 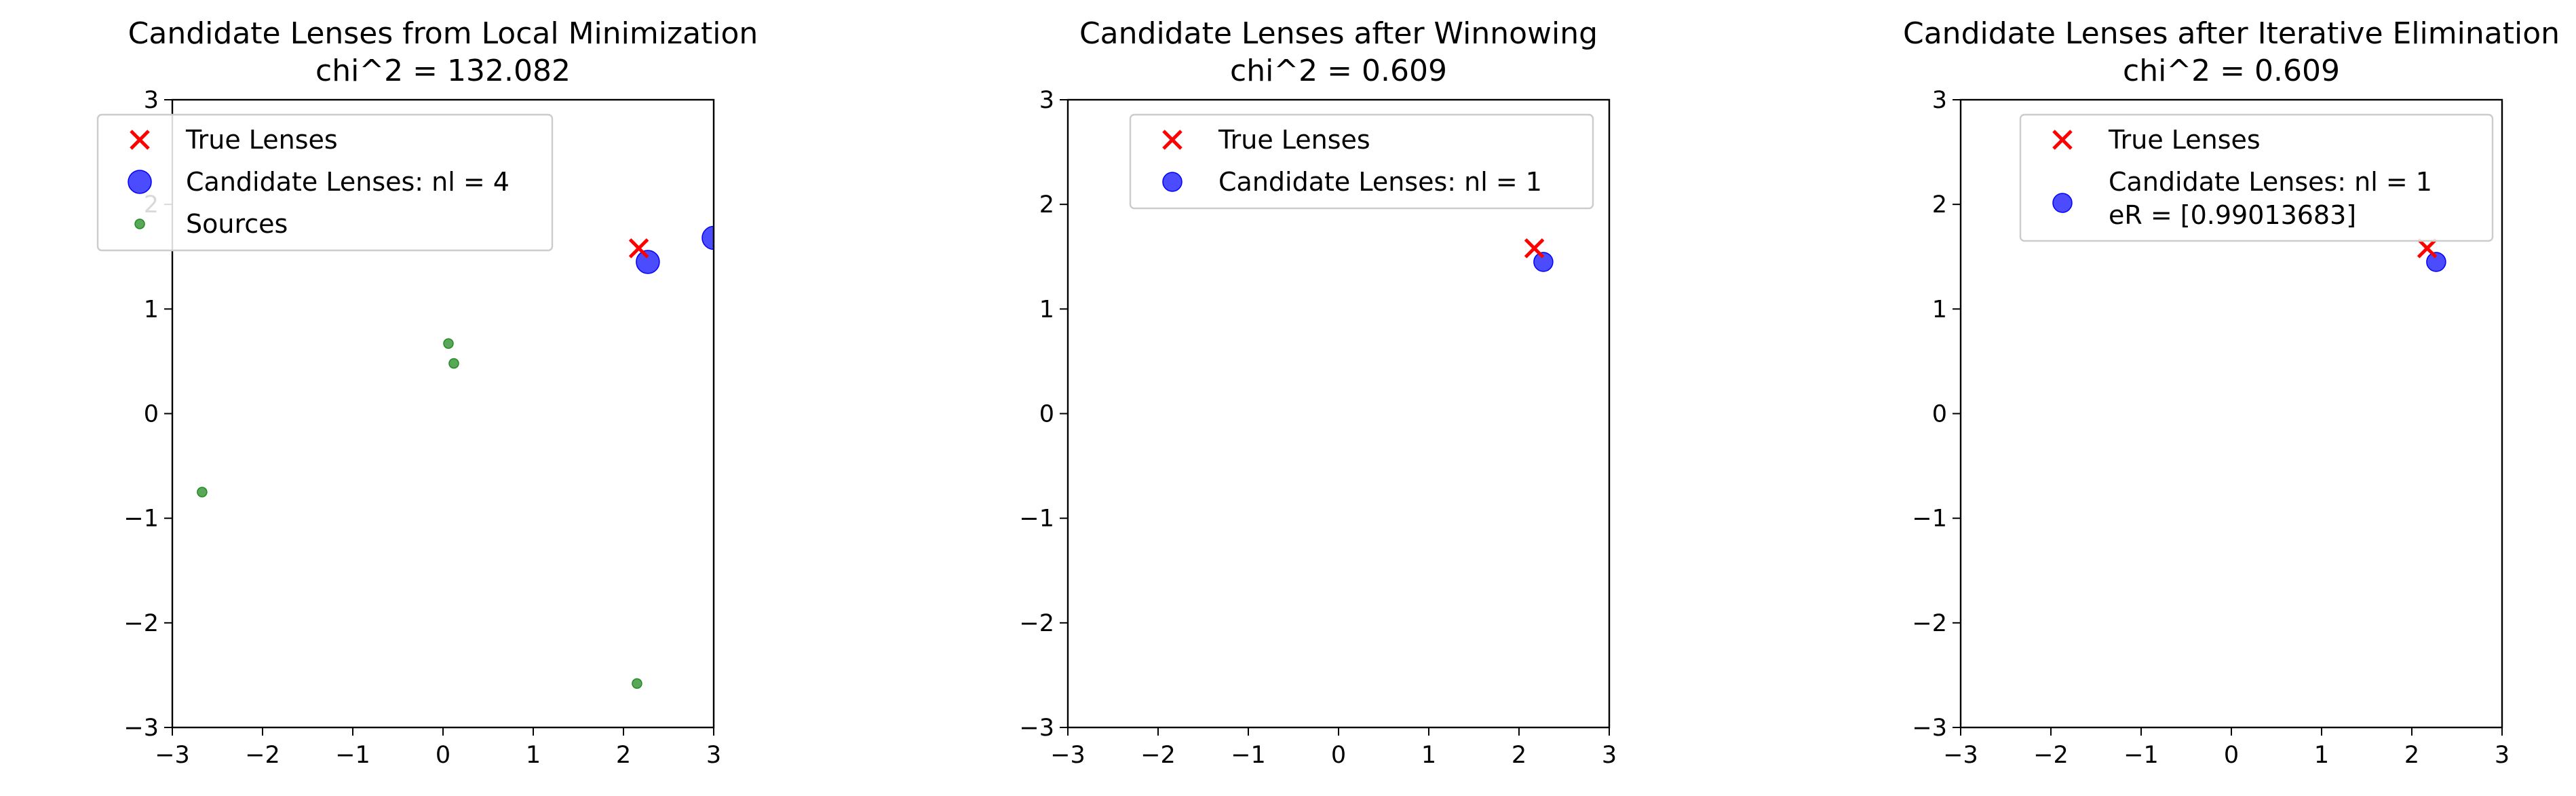 What do you see at coordinates (443, 71) in the screenshot?
I see `chart-subtitle: chi^2 = 132.082` at bounding box center [443, 71].